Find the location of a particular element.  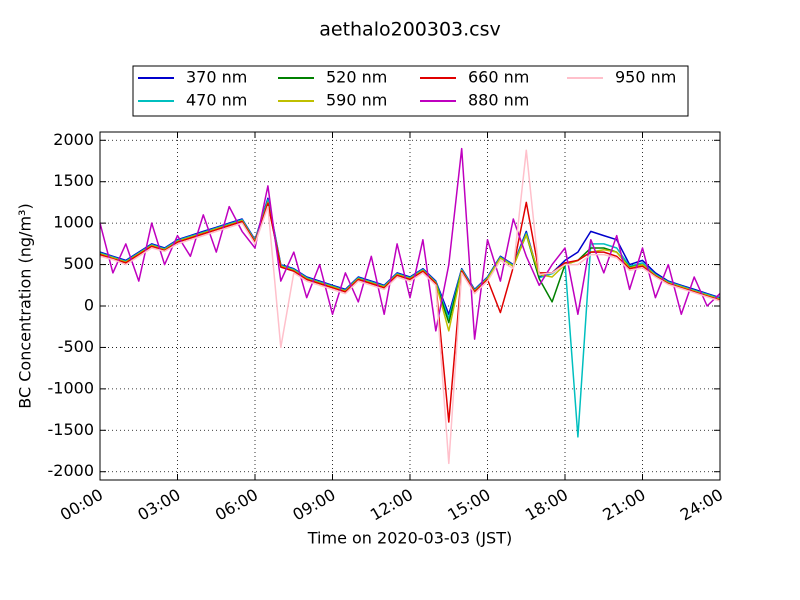

x-tick-label: 18:00 is located at coordinates (546, 505).